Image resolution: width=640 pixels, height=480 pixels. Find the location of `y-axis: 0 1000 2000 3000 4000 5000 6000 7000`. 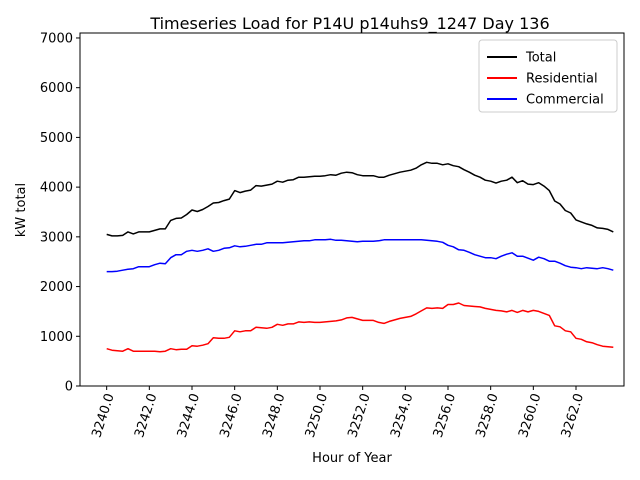

y-axis: 0 1000 2000 3000 4000 5000 6000 7000 is located at coordinates (60, 213).